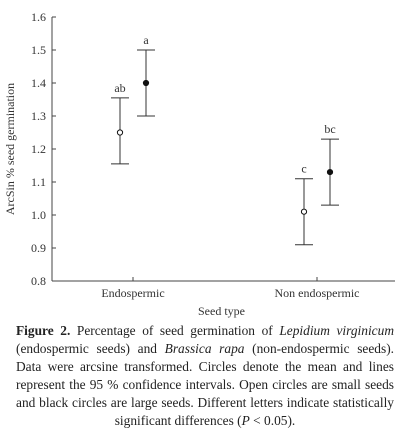  What do you see at coordinates (175, 330) in the screenshot?
I see `caption-text-1: Percentage of seed germination of` at bounding box center [175, 330].